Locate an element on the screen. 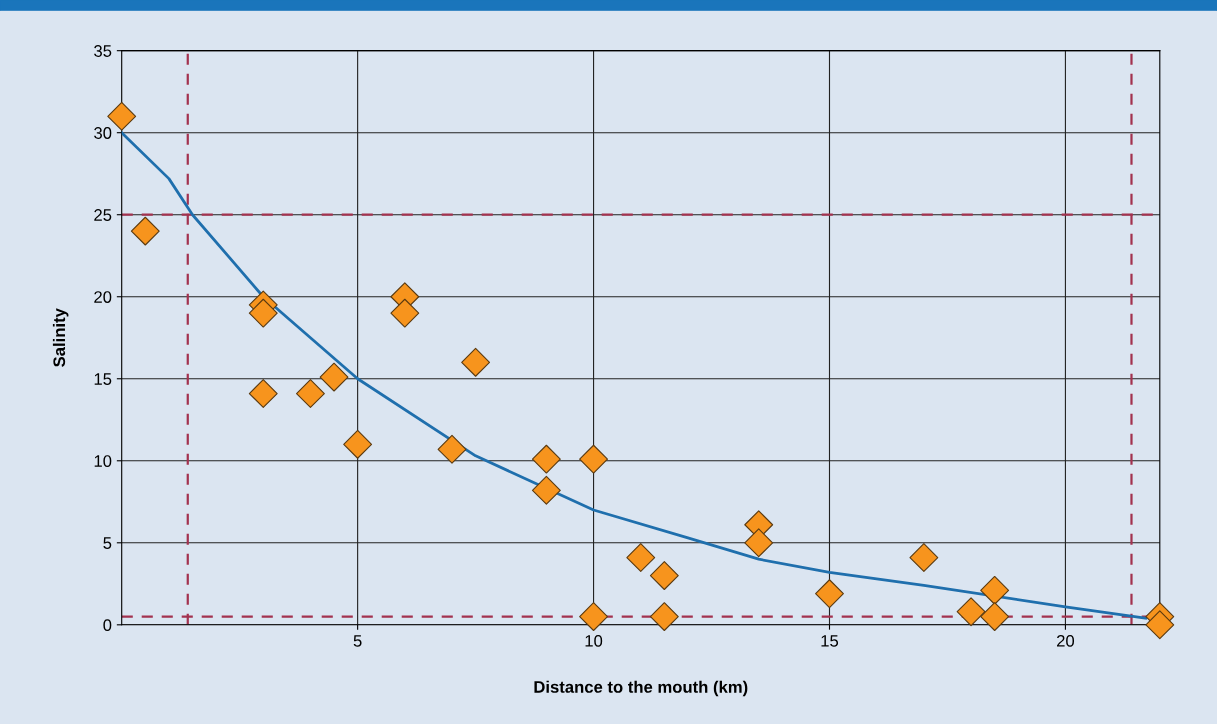 This screenshot has width=1217, height=724. y-tick-label: 5 is located at coordinates (107, 543).